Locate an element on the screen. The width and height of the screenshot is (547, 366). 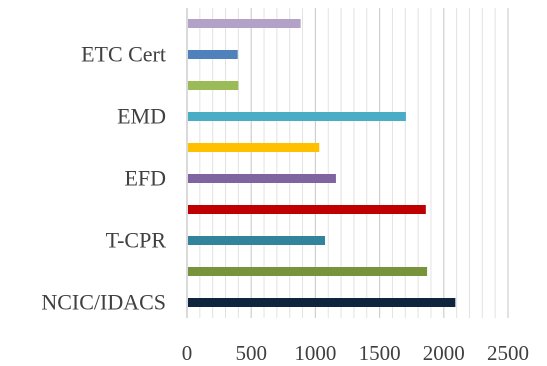
x-tick-label: 2500 is located at coordinates (508, 353).